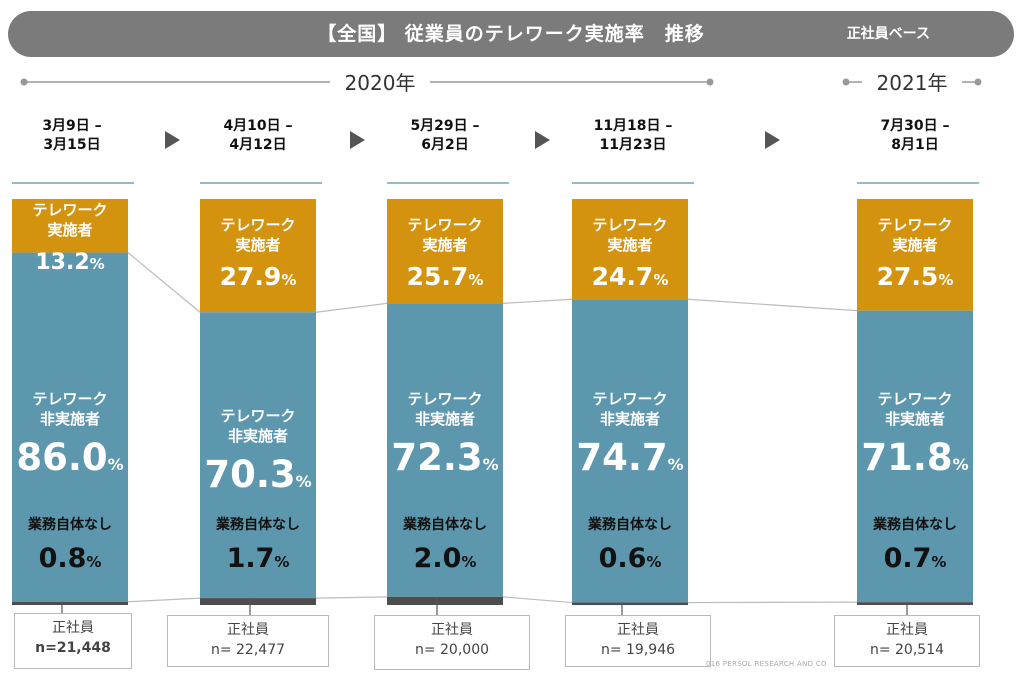 The width and height of the screenshot is (1024, 679). Describe the element at coordinates (888, 34) in the screenshot. I see `basis-label: 正社員ベース` at that location.